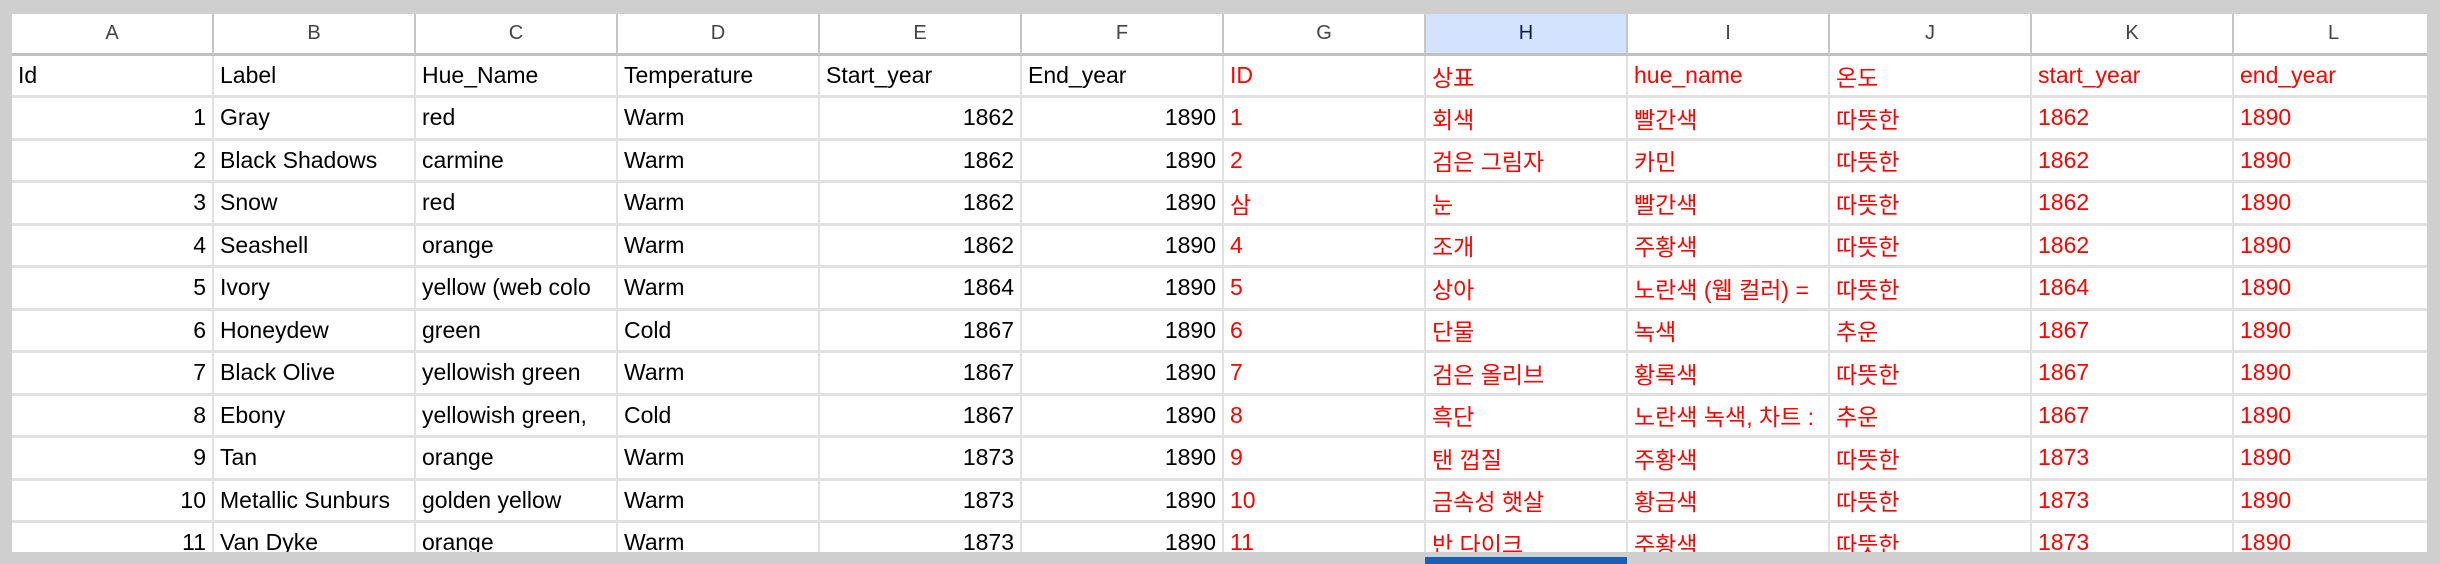  Describe the element at coordinates (1325, 416) in the screenshot. I see `cell-g: 8` at that location.